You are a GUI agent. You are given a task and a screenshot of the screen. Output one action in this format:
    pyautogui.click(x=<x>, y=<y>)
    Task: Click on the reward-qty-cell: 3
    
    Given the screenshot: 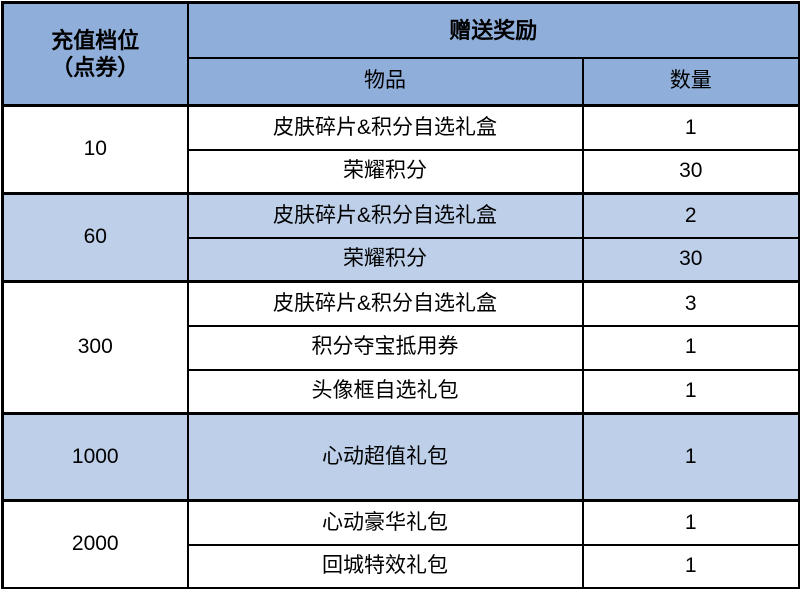 What is the action you would take?
    pyautogui.click(x=690, y=303)
    